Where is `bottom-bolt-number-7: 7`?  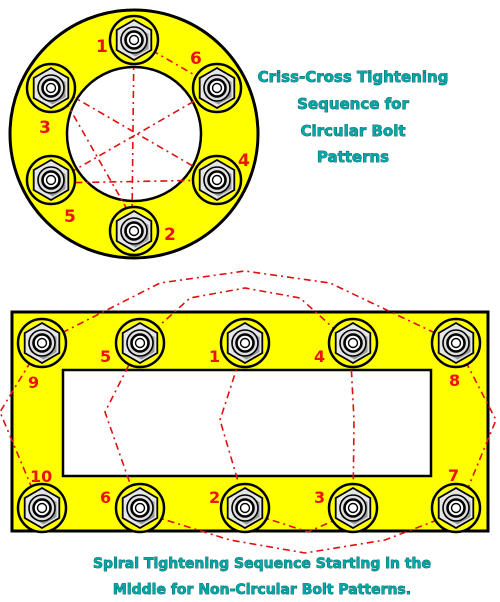
bottom-bolt-number-7: 7 is located at coordinates (453, 475).